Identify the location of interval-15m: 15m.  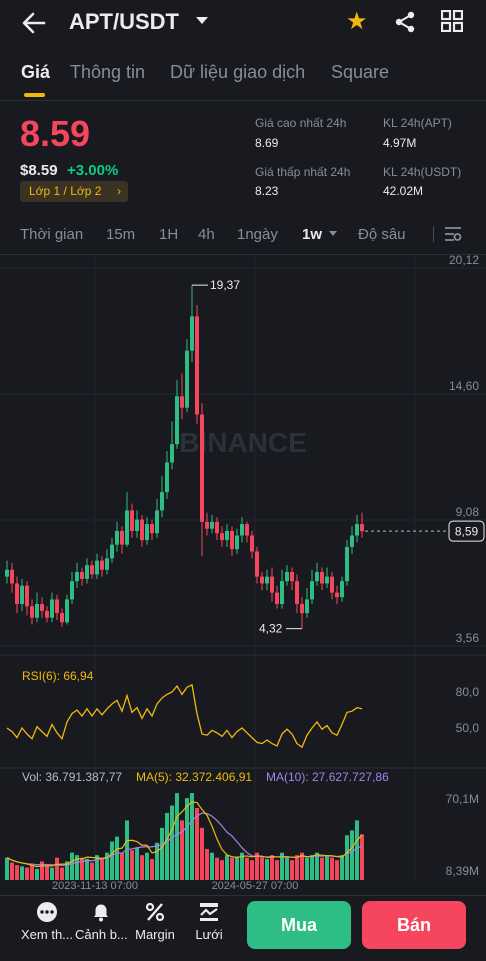
(121, 234).